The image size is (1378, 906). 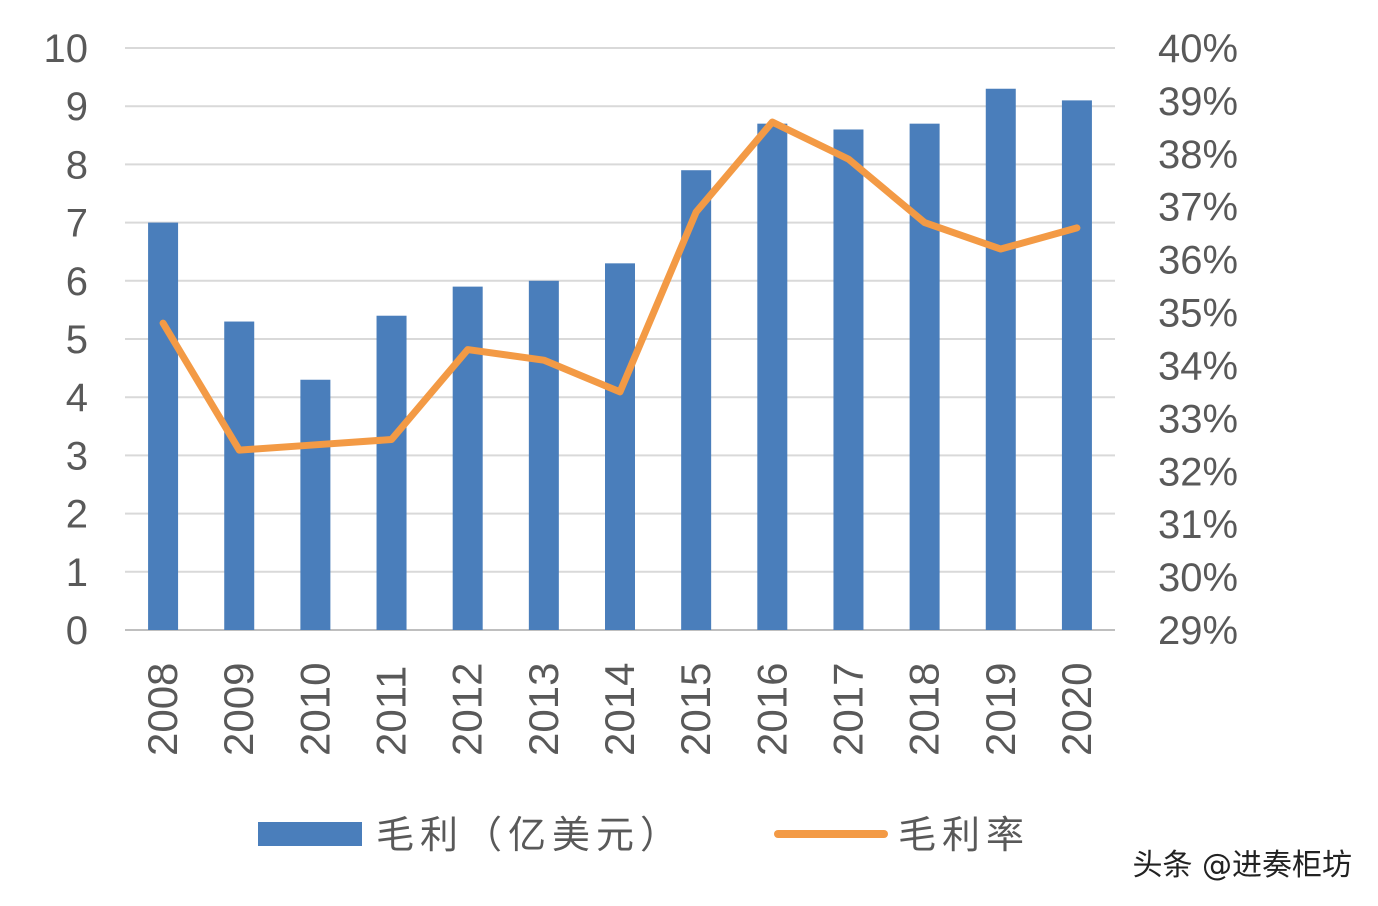 I want to click on left-tick-label: 7, so click(x=77, y=224).